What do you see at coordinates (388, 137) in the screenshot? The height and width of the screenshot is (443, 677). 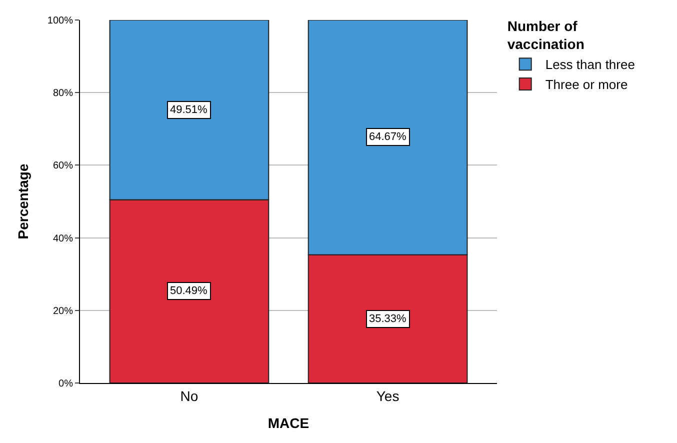 I see `data-label: 64.67%` at bounding box center [388, 137].